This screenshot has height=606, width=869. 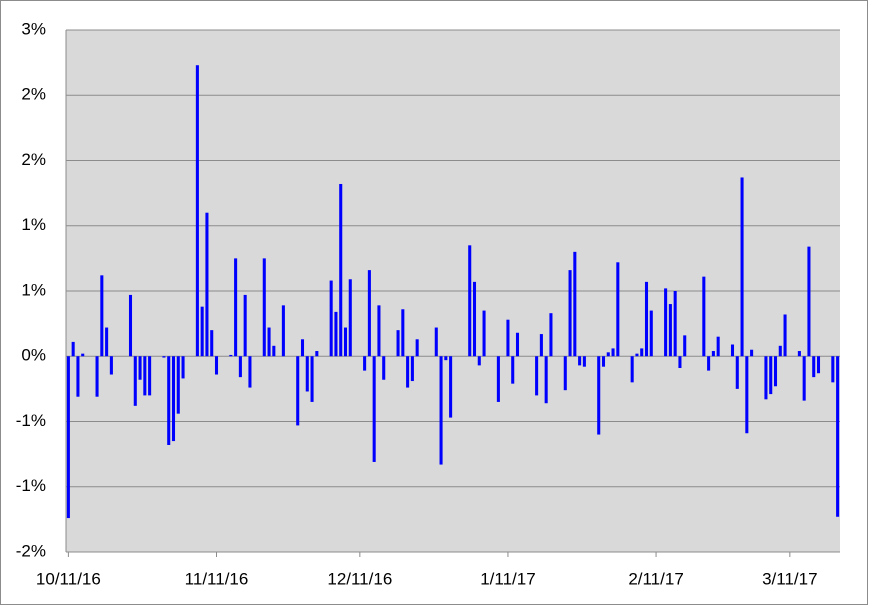 I want to click on x-tick-label: 1/11/17, so click(x=507, y=578).